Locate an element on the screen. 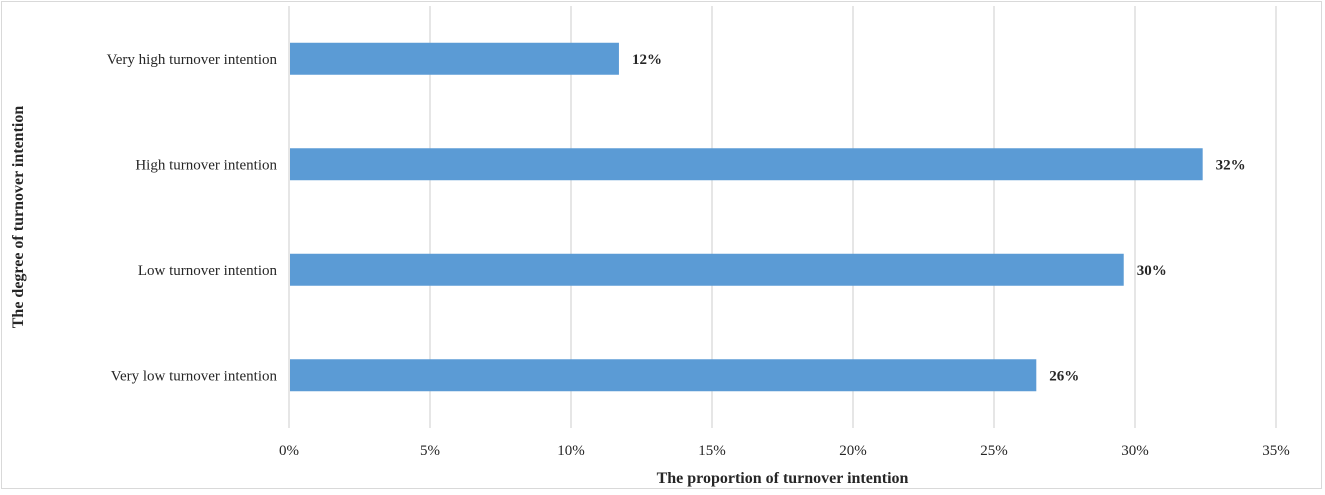 The image size is (1325, 495). category-label: Very high turnover intention is located at coordinates (192, 60).